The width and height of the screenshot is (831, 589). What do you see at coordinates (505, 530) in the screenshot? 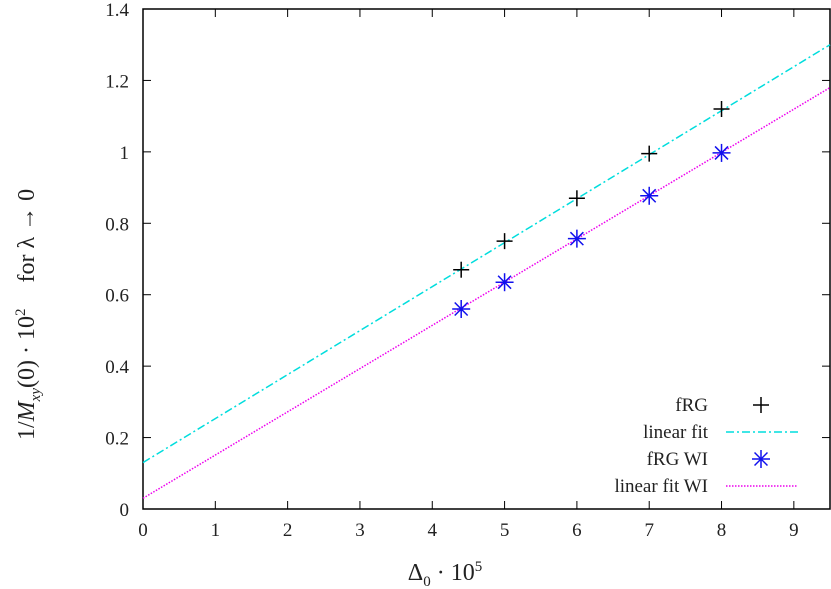
I see `x-tick-label: 5` at bounding box center [505, 530].